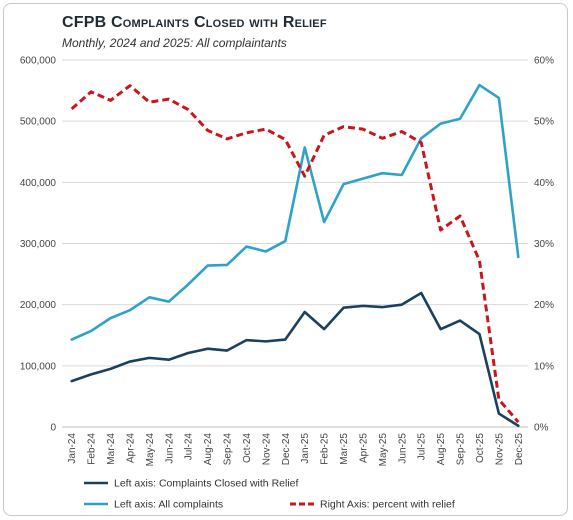 The width and height of the screenshot is (573, 520). Describe the element at coordinates (38, 61) in the screenshot. I see `left-tick-label: 600,000` at that location.